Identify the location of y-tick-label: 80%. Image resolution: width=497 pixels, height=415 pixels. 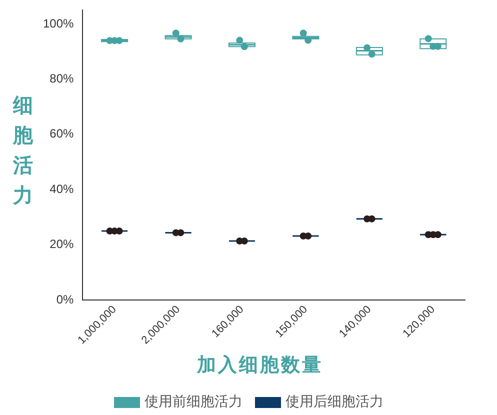
(62, 79).